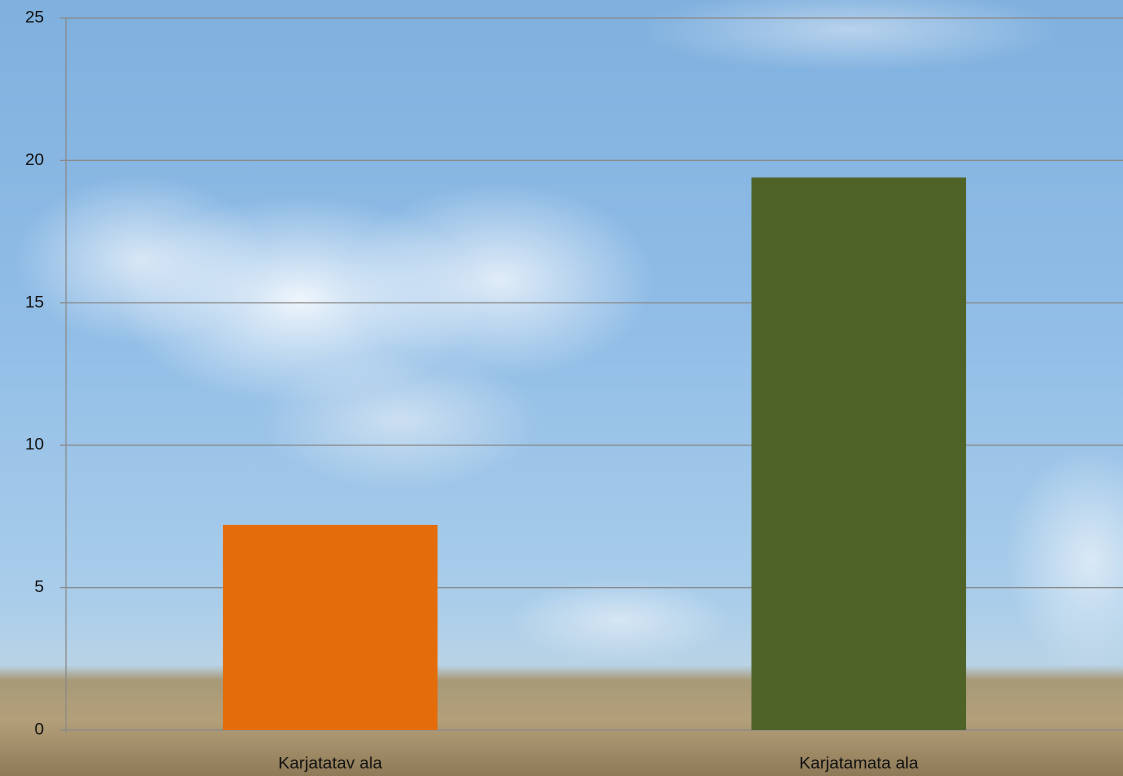 This screenshot has width=1123, height=776. What do you see at coordinates (34, 159) in the screenshot?
I see `y-tick-label: 20` at bounding box center [34, 159].